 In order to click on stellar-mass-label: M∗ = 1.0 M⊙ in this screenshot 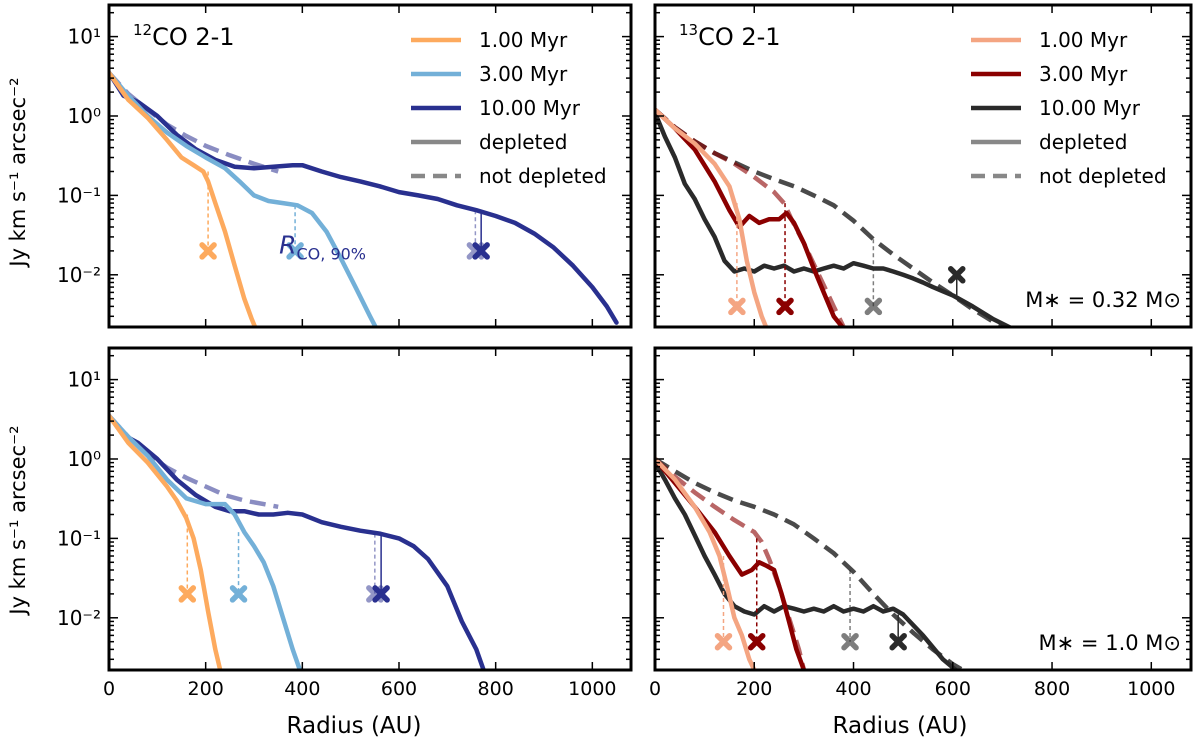, I will do `click(1110, 643)`.